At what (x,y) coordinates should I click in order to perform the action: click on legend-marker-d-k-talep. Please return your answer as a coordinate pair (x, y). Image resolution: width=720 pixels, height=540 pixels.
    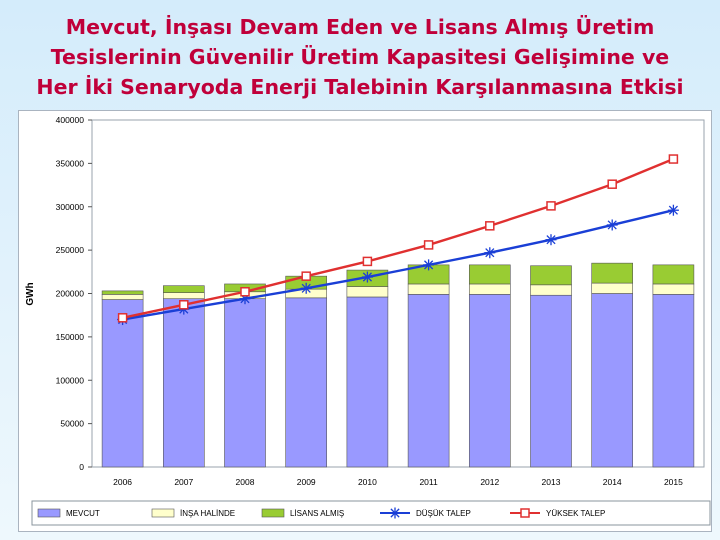
    Looking at the image, I should click on (395, 513).